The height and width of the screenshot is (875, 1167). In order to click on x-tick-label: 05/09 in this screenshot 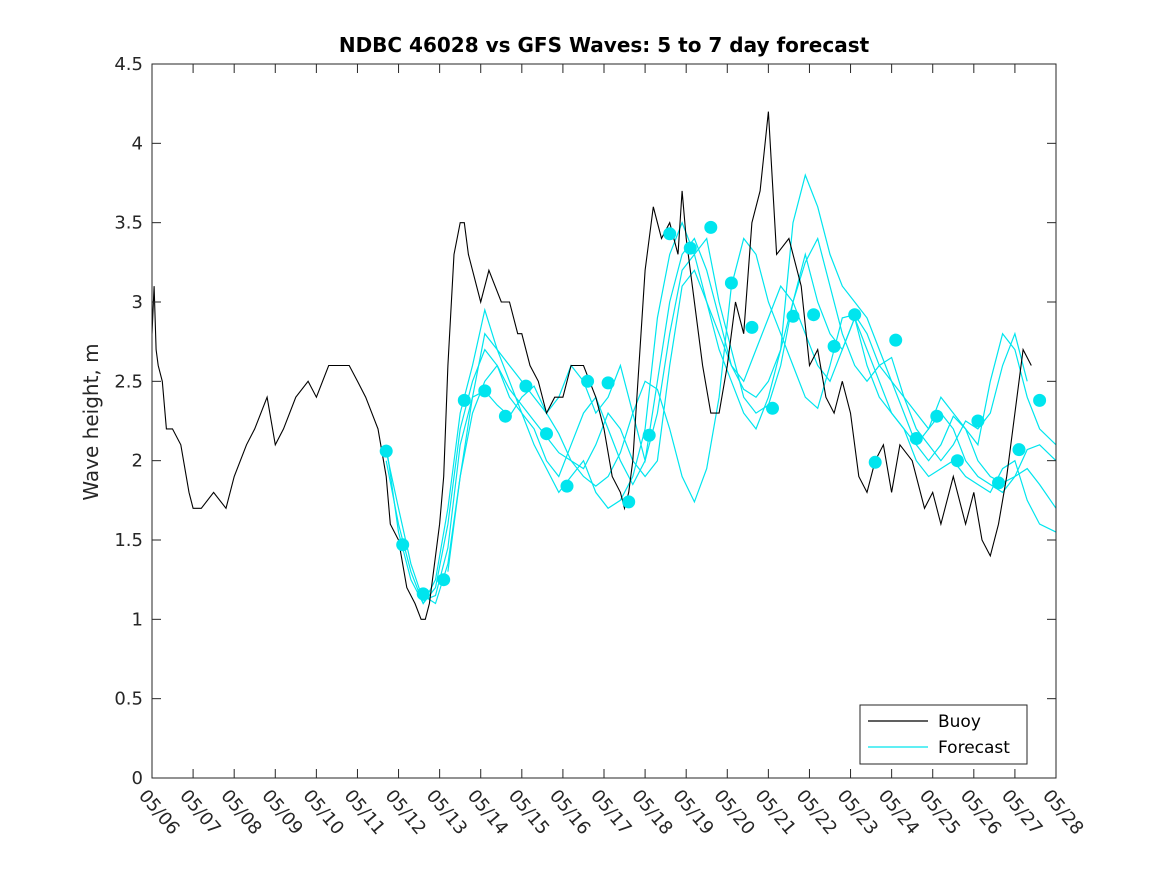, I will do `click(281, 812)`.